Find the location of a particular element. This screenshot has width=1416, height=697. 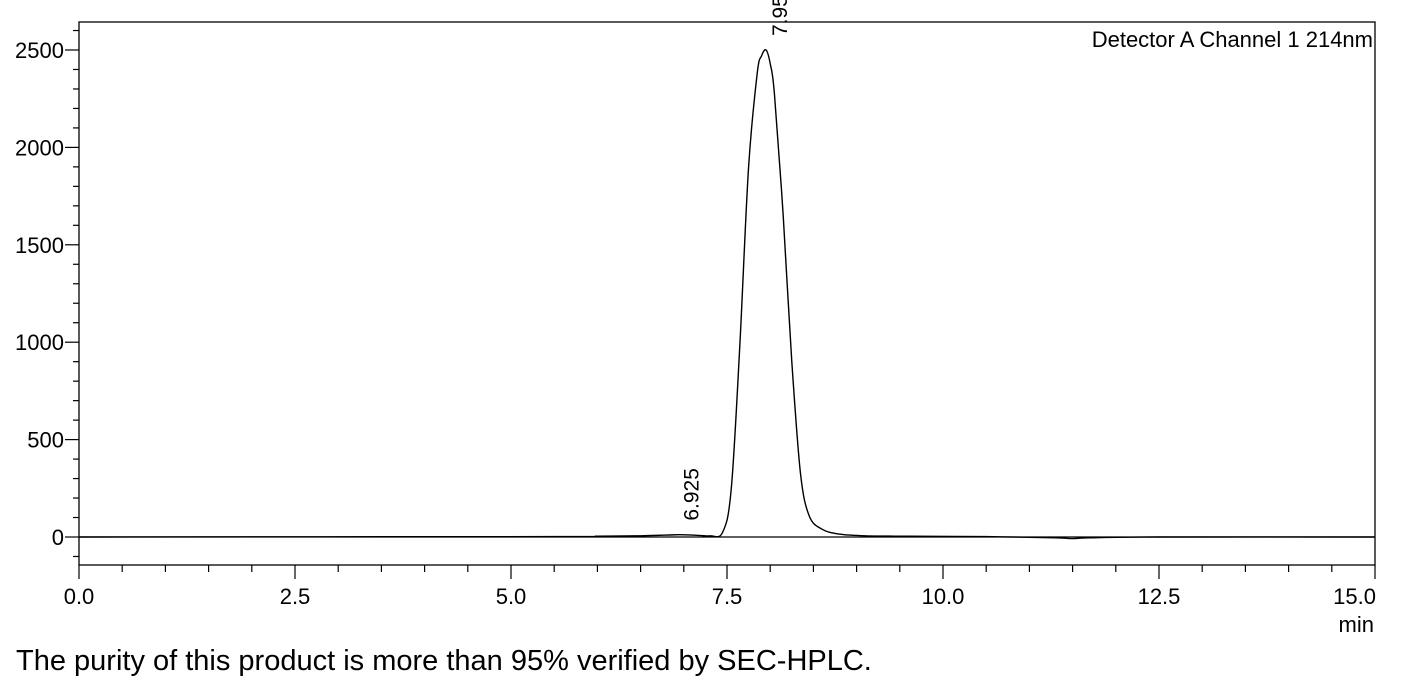

x-tick-label: 10.0 is located at coordinates (943, 596).